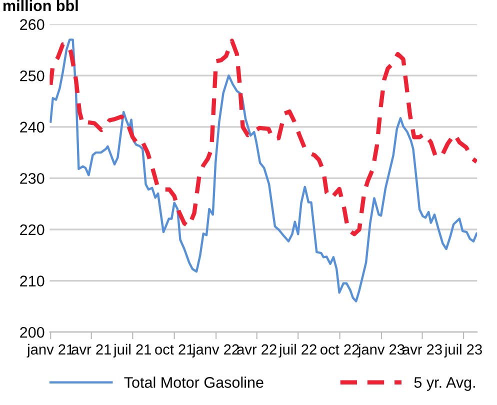 Image resolution: width=497 pixels, height=405 pixels. What do you see at coordinates (32, 281) in the screenshot?
I see `y-tick-label: 210` at bounding box center [32, 281].